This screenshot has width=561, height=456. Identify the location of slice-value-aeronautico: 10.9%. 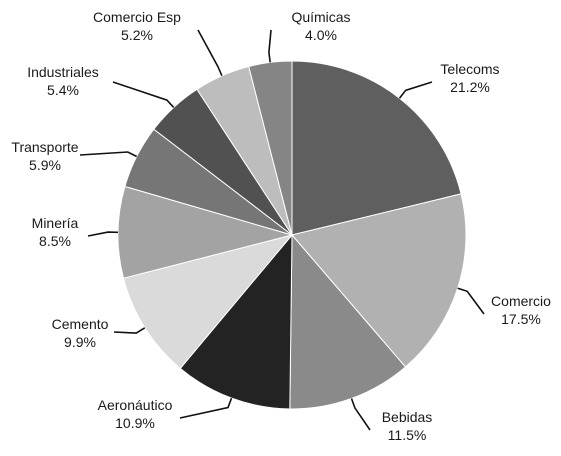
(135, 423).